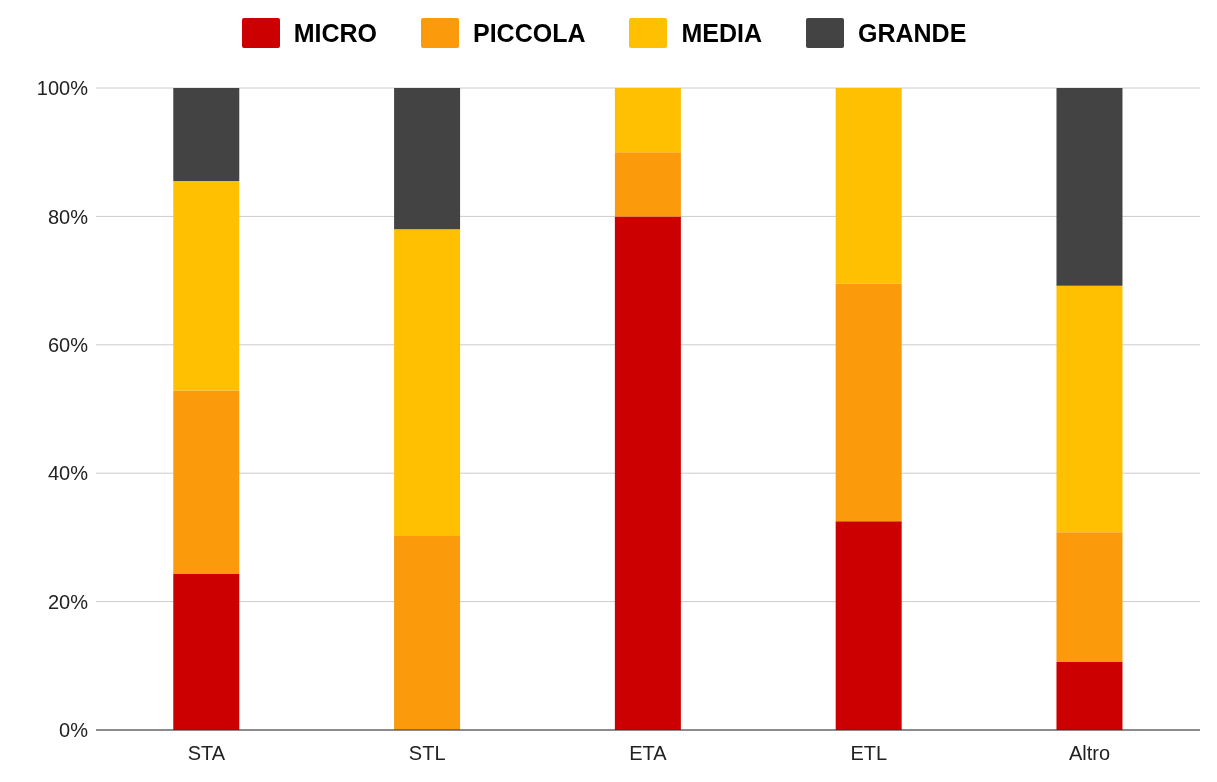 The height and width of the screenshot is (782, 1217). Describe the element at coordinates (335, 33) in the screenshot. I see `legend-label: MICRO` at that location.